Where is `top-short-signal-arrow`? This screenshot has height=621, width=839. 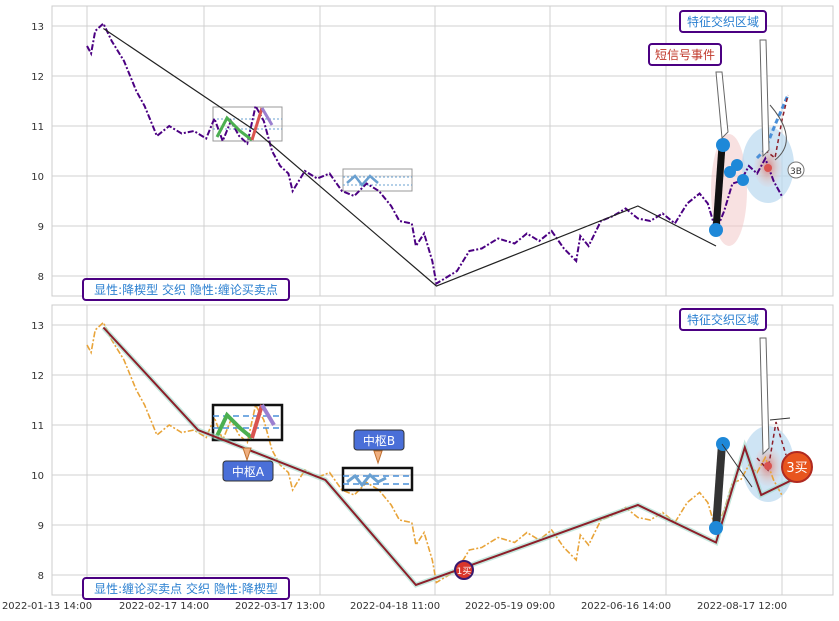
top-short-signal-arrow is located at coordinates (722, 105).